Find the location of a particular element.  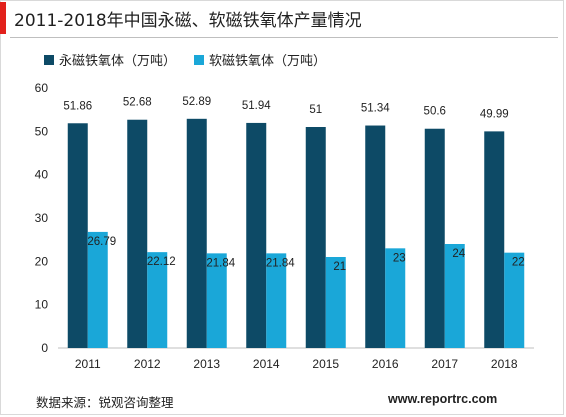

x-tick-label: 2018 is located at coordinates (504, 364).